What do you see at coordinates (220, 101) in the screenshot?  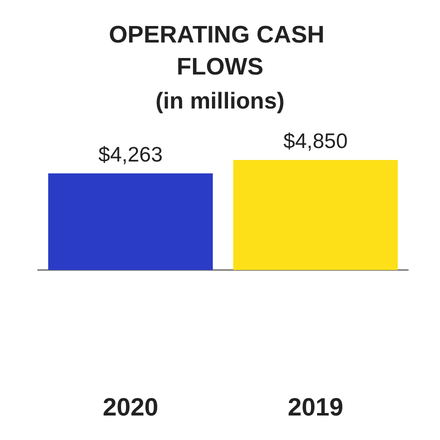 I see `chart-subtitle: (in millions)` at bounding box center [220, 101].